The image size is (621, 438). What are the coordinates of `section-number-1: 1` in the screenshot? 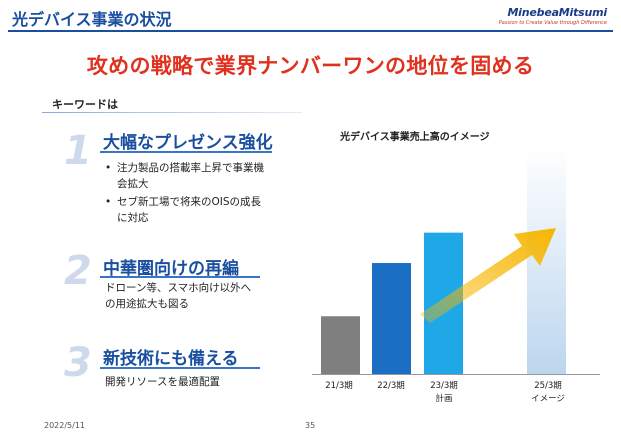 It's located at (78, 151).